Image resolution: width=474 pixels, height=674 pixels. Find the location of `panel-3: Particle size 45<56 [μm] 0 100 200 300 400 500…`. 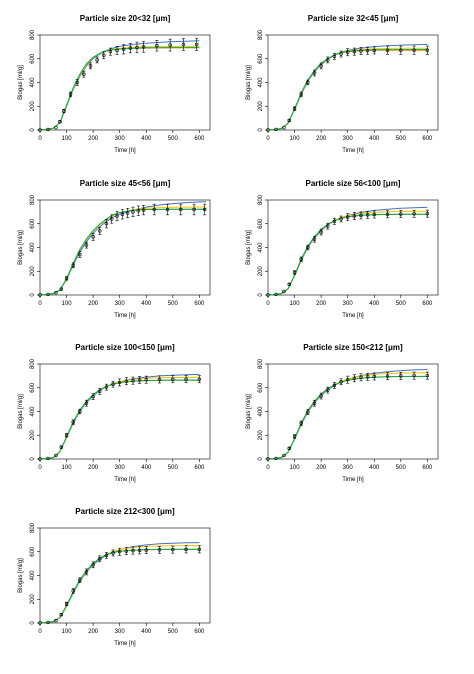

panel-3: Particle size 45<56 [μm] 0 100 200 300 400 500… is located at coordinates (114, 249).